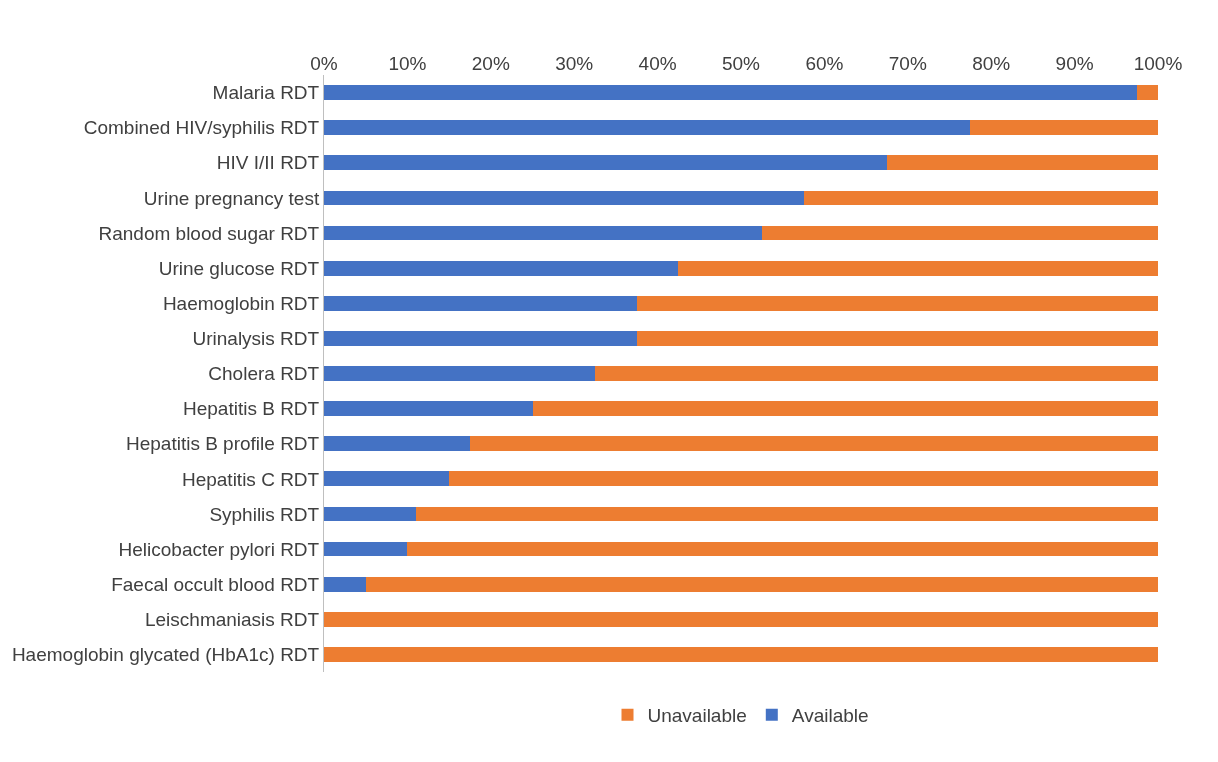 The height and width of the screenshot is (762, 1218). What do you see at coordinates (209, 233) in the screenshot?
I see `y-tick-label: Random blood sugar RDT` at bounding box center [209, 233].